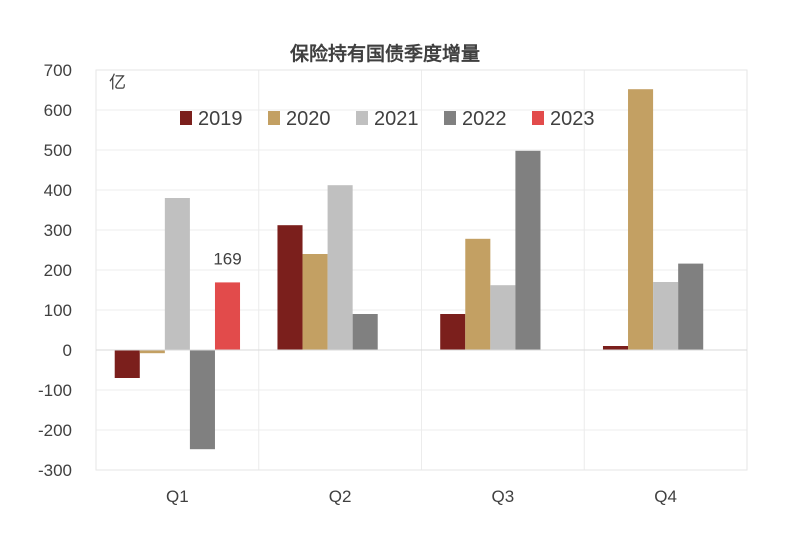 The image size is (792, 534). What do you see at coordinates (666, 316) in the screenshot?
I see `bar-2021-Q4` at bounding box center [666, 316].